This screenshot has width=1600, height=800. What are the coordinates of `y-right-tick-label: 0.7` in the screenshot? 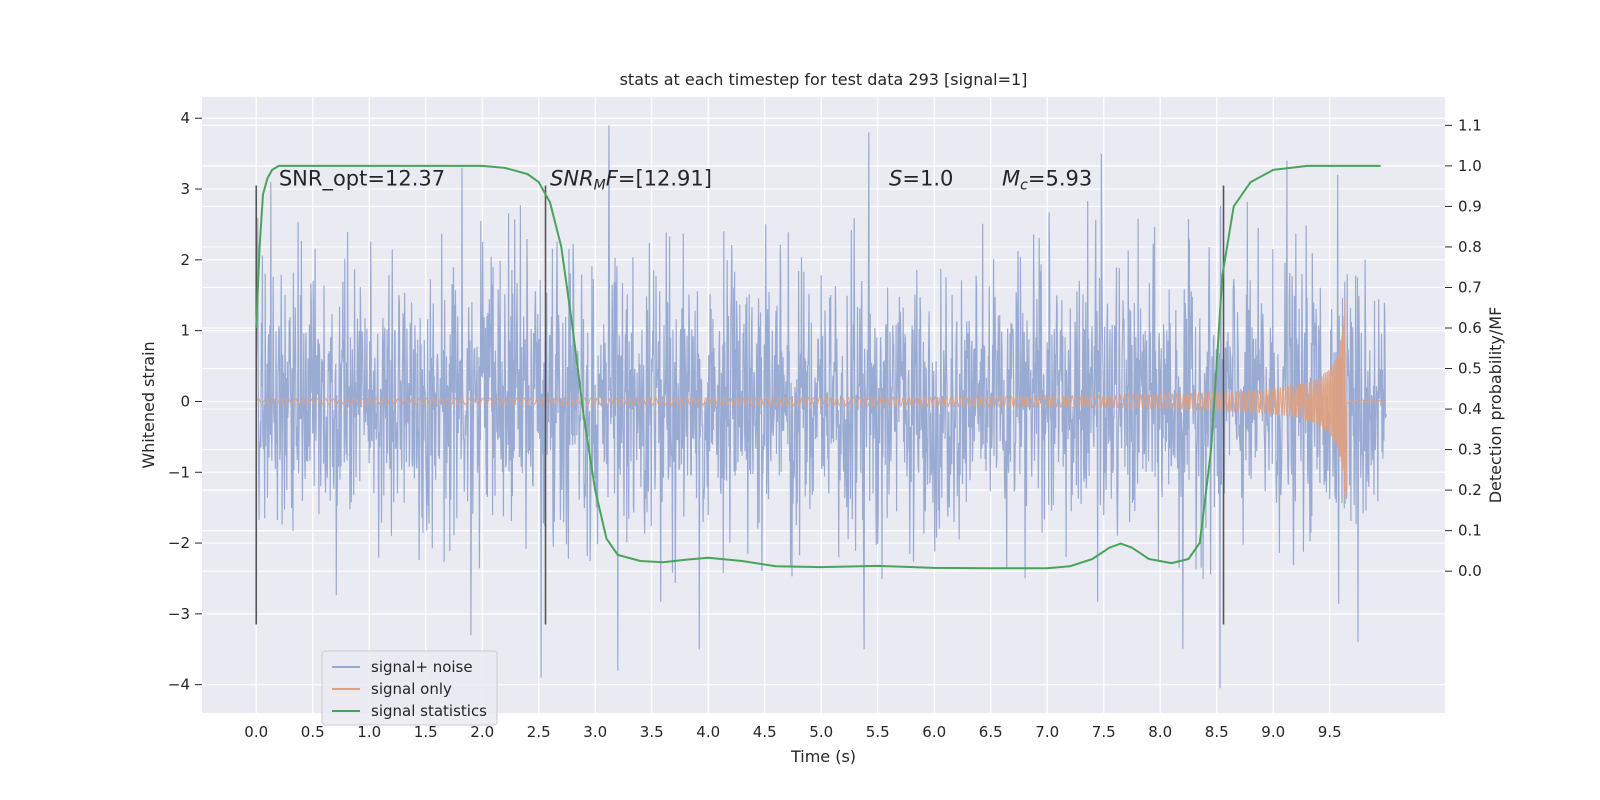 It's located at (1470, 287).